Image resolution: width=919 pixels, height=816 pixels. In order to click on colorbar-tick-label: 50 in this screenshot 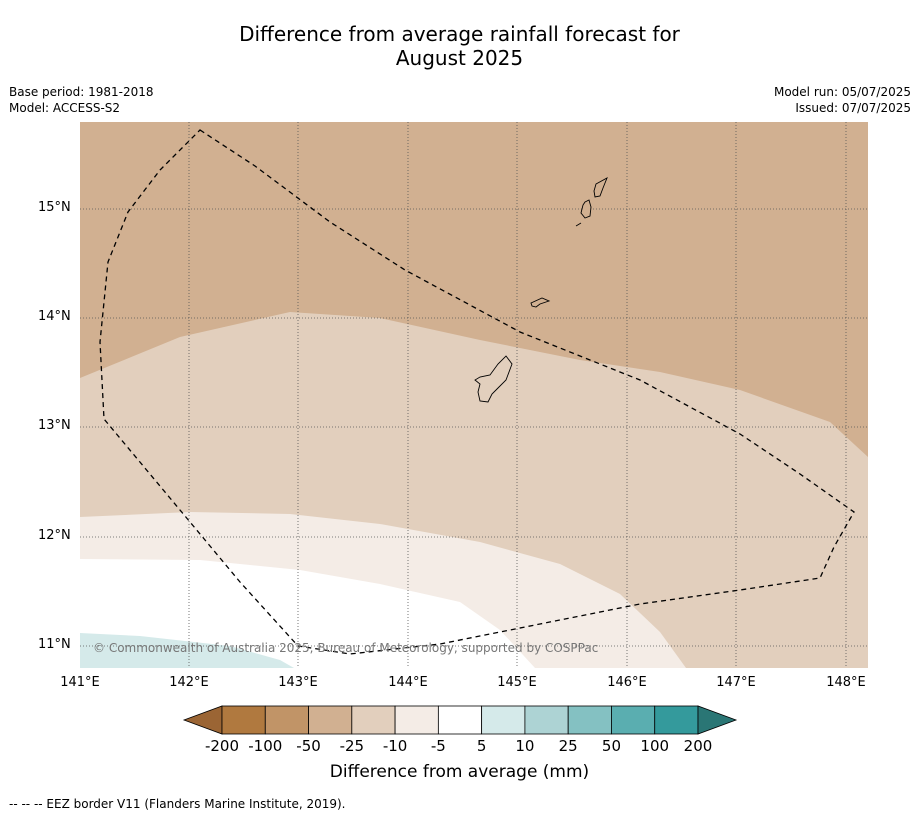, I will do `click(611, 746)`.